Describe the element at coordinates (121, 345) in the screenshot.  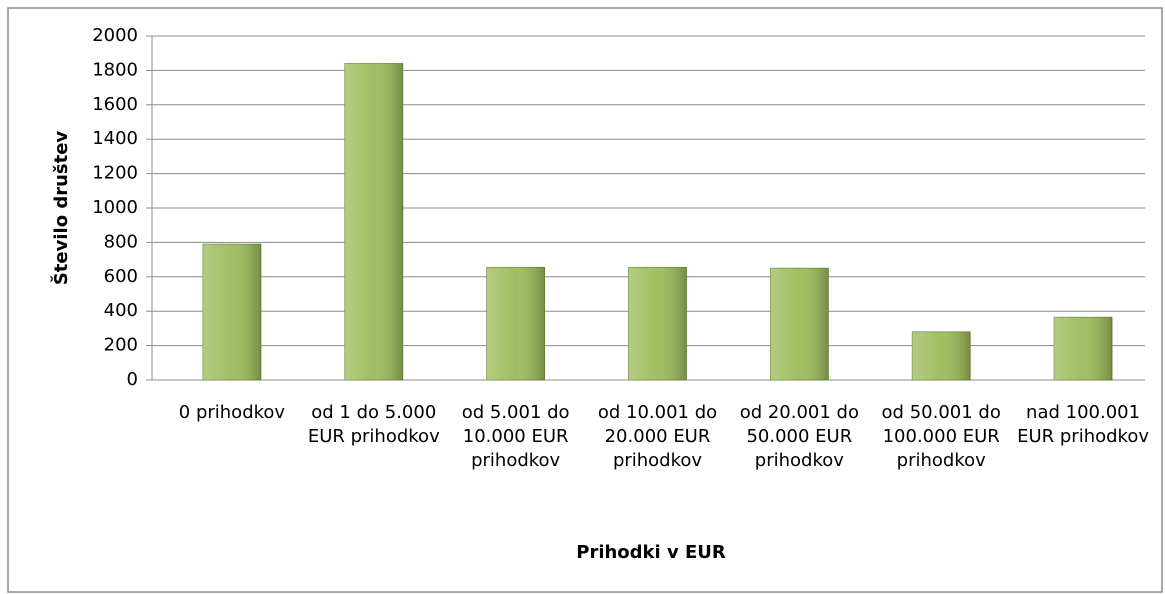
I see `y-tick-label: 200` at that location.